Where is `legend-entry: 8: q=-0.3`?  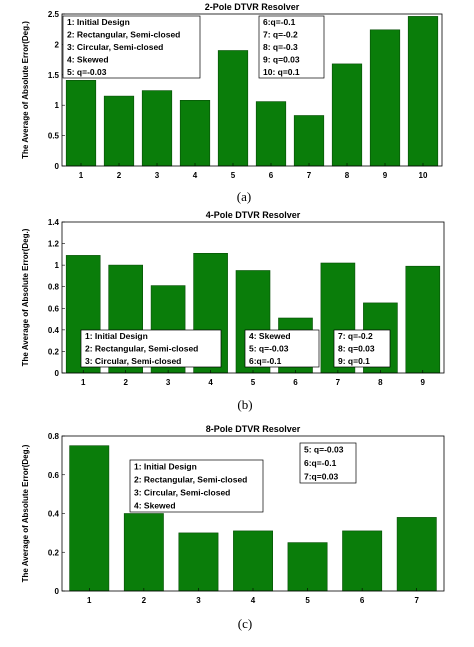 legend-entry: 8: q=-0.3 is located at coordinates (280, 47).